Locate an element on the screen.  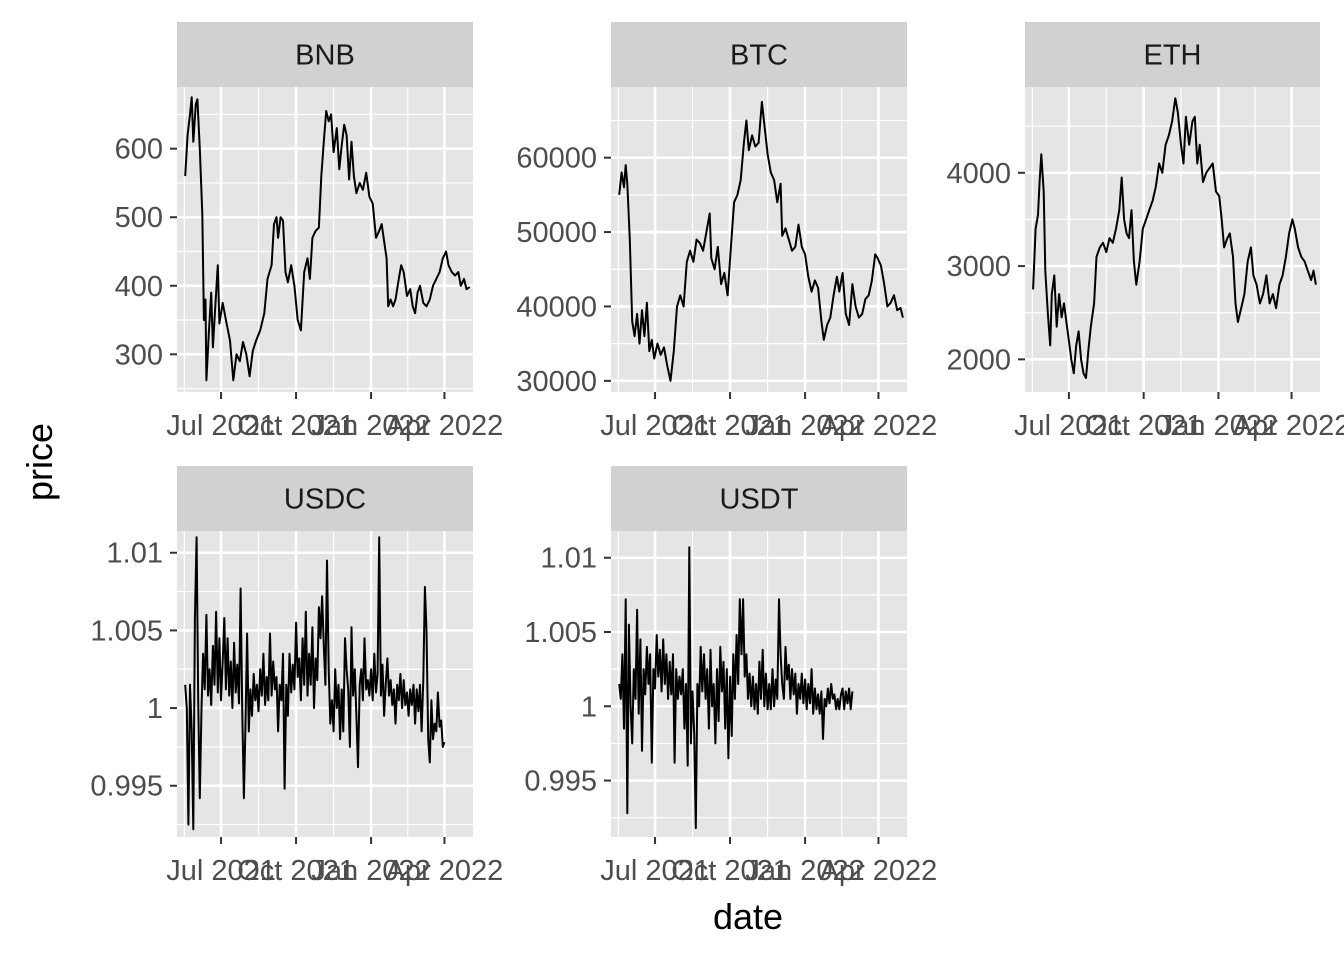
y-tick-label: 30000 is located at coordinates (556, 382).